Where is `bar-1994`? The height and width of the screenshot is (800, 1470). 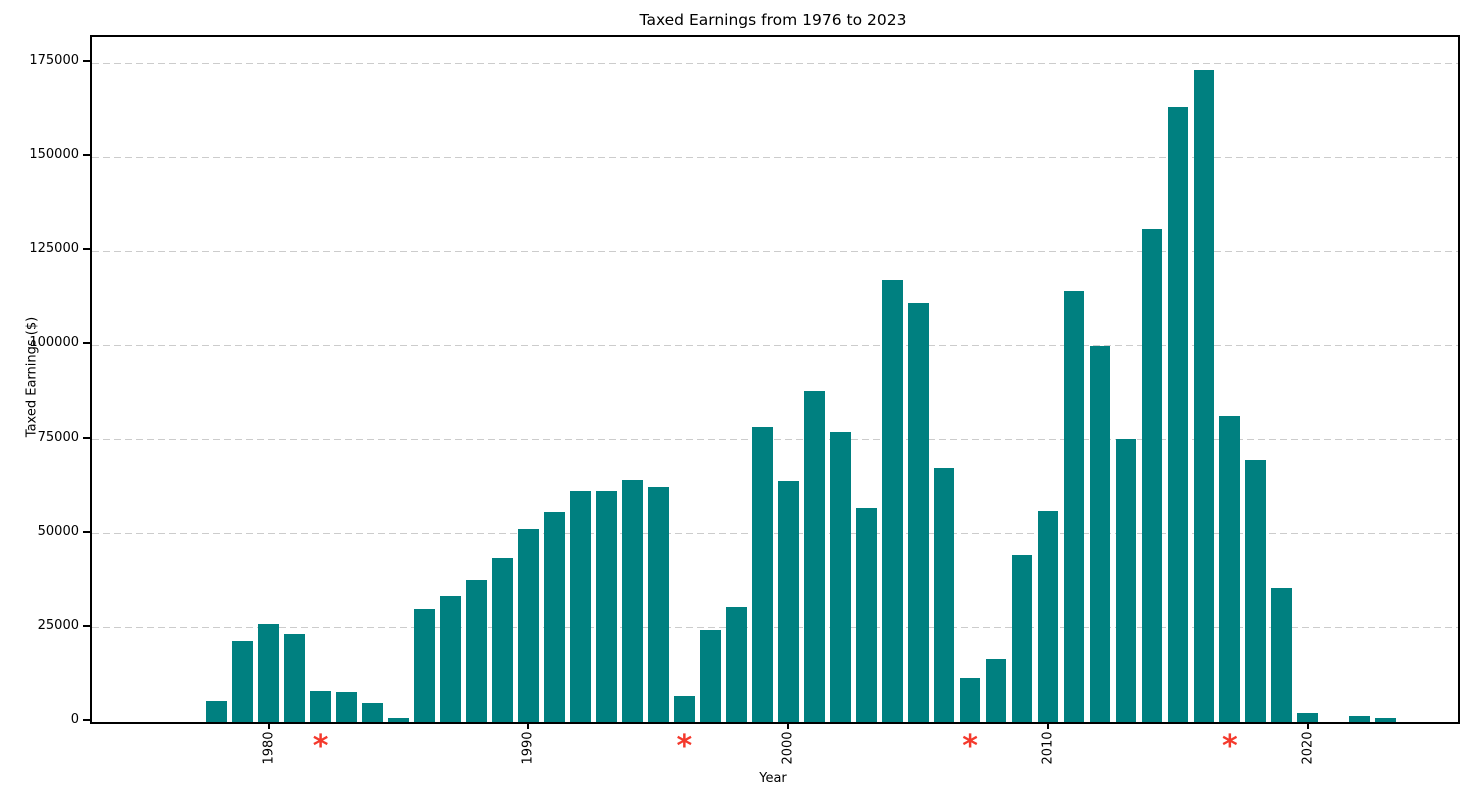
bar-1994 is located at coordinates (632, 600).